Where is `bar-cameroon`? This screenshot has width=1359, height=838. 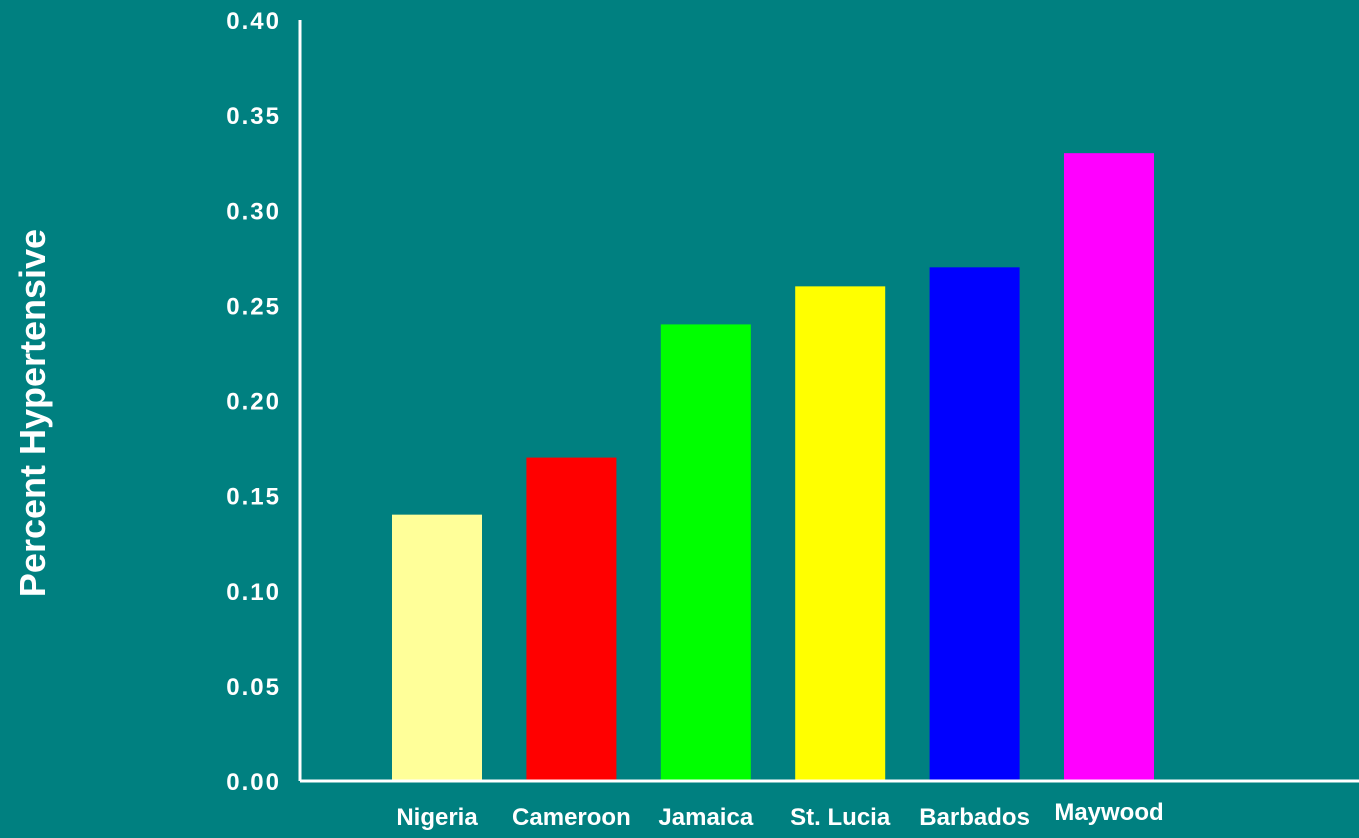
bar-cameroon is located at coordinates (571, 619).